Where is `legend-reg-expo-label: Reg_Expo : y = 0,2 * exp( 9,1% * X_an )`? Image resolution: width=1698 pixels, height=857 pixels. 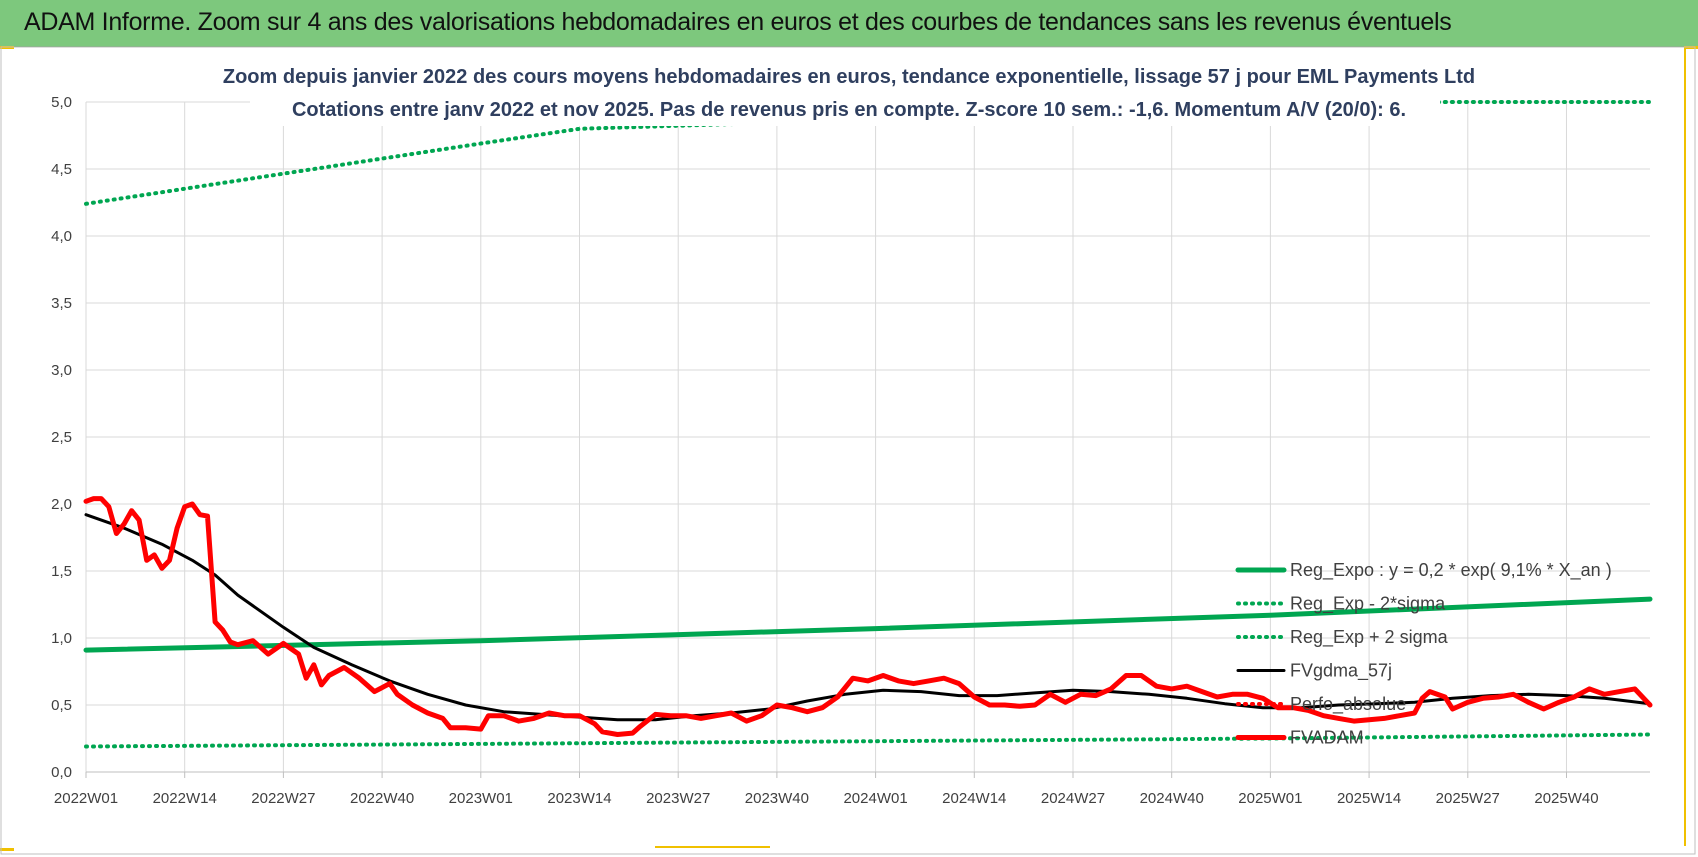 legend-reg-expo-label: Reg_Expo : y = 0,2 * exp( 9,1% * X_an ) is located at coordinates (1451, 570).